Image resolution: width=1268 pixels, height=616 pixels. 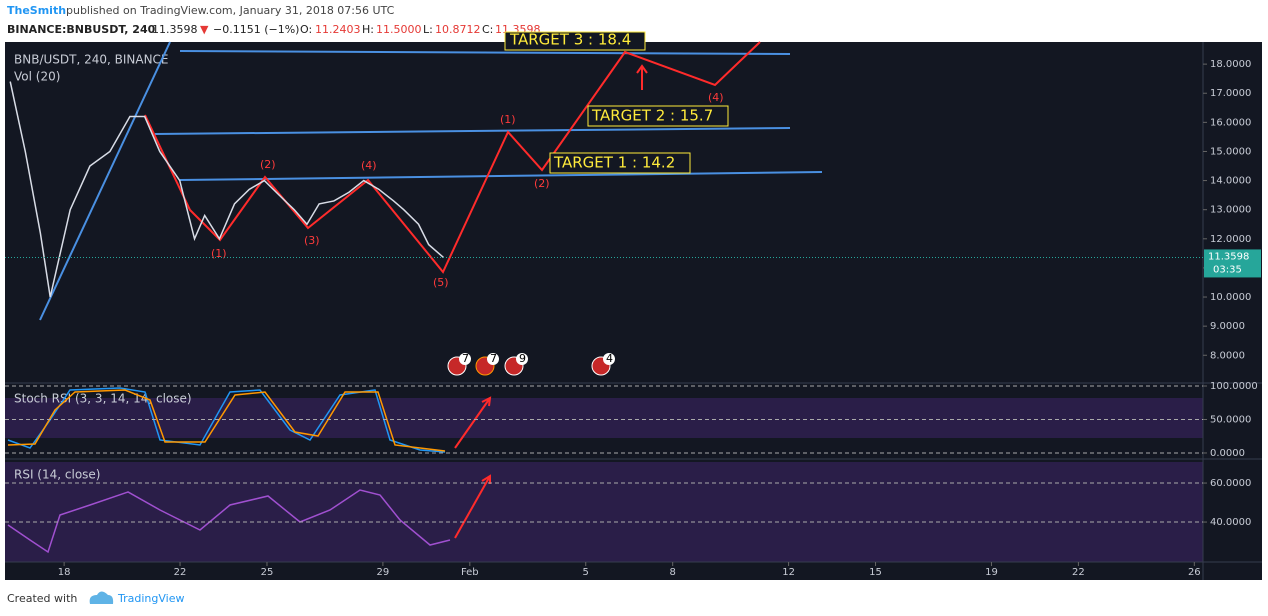 I want to click on x-tick-label: 15, so click(x=875, y=572).